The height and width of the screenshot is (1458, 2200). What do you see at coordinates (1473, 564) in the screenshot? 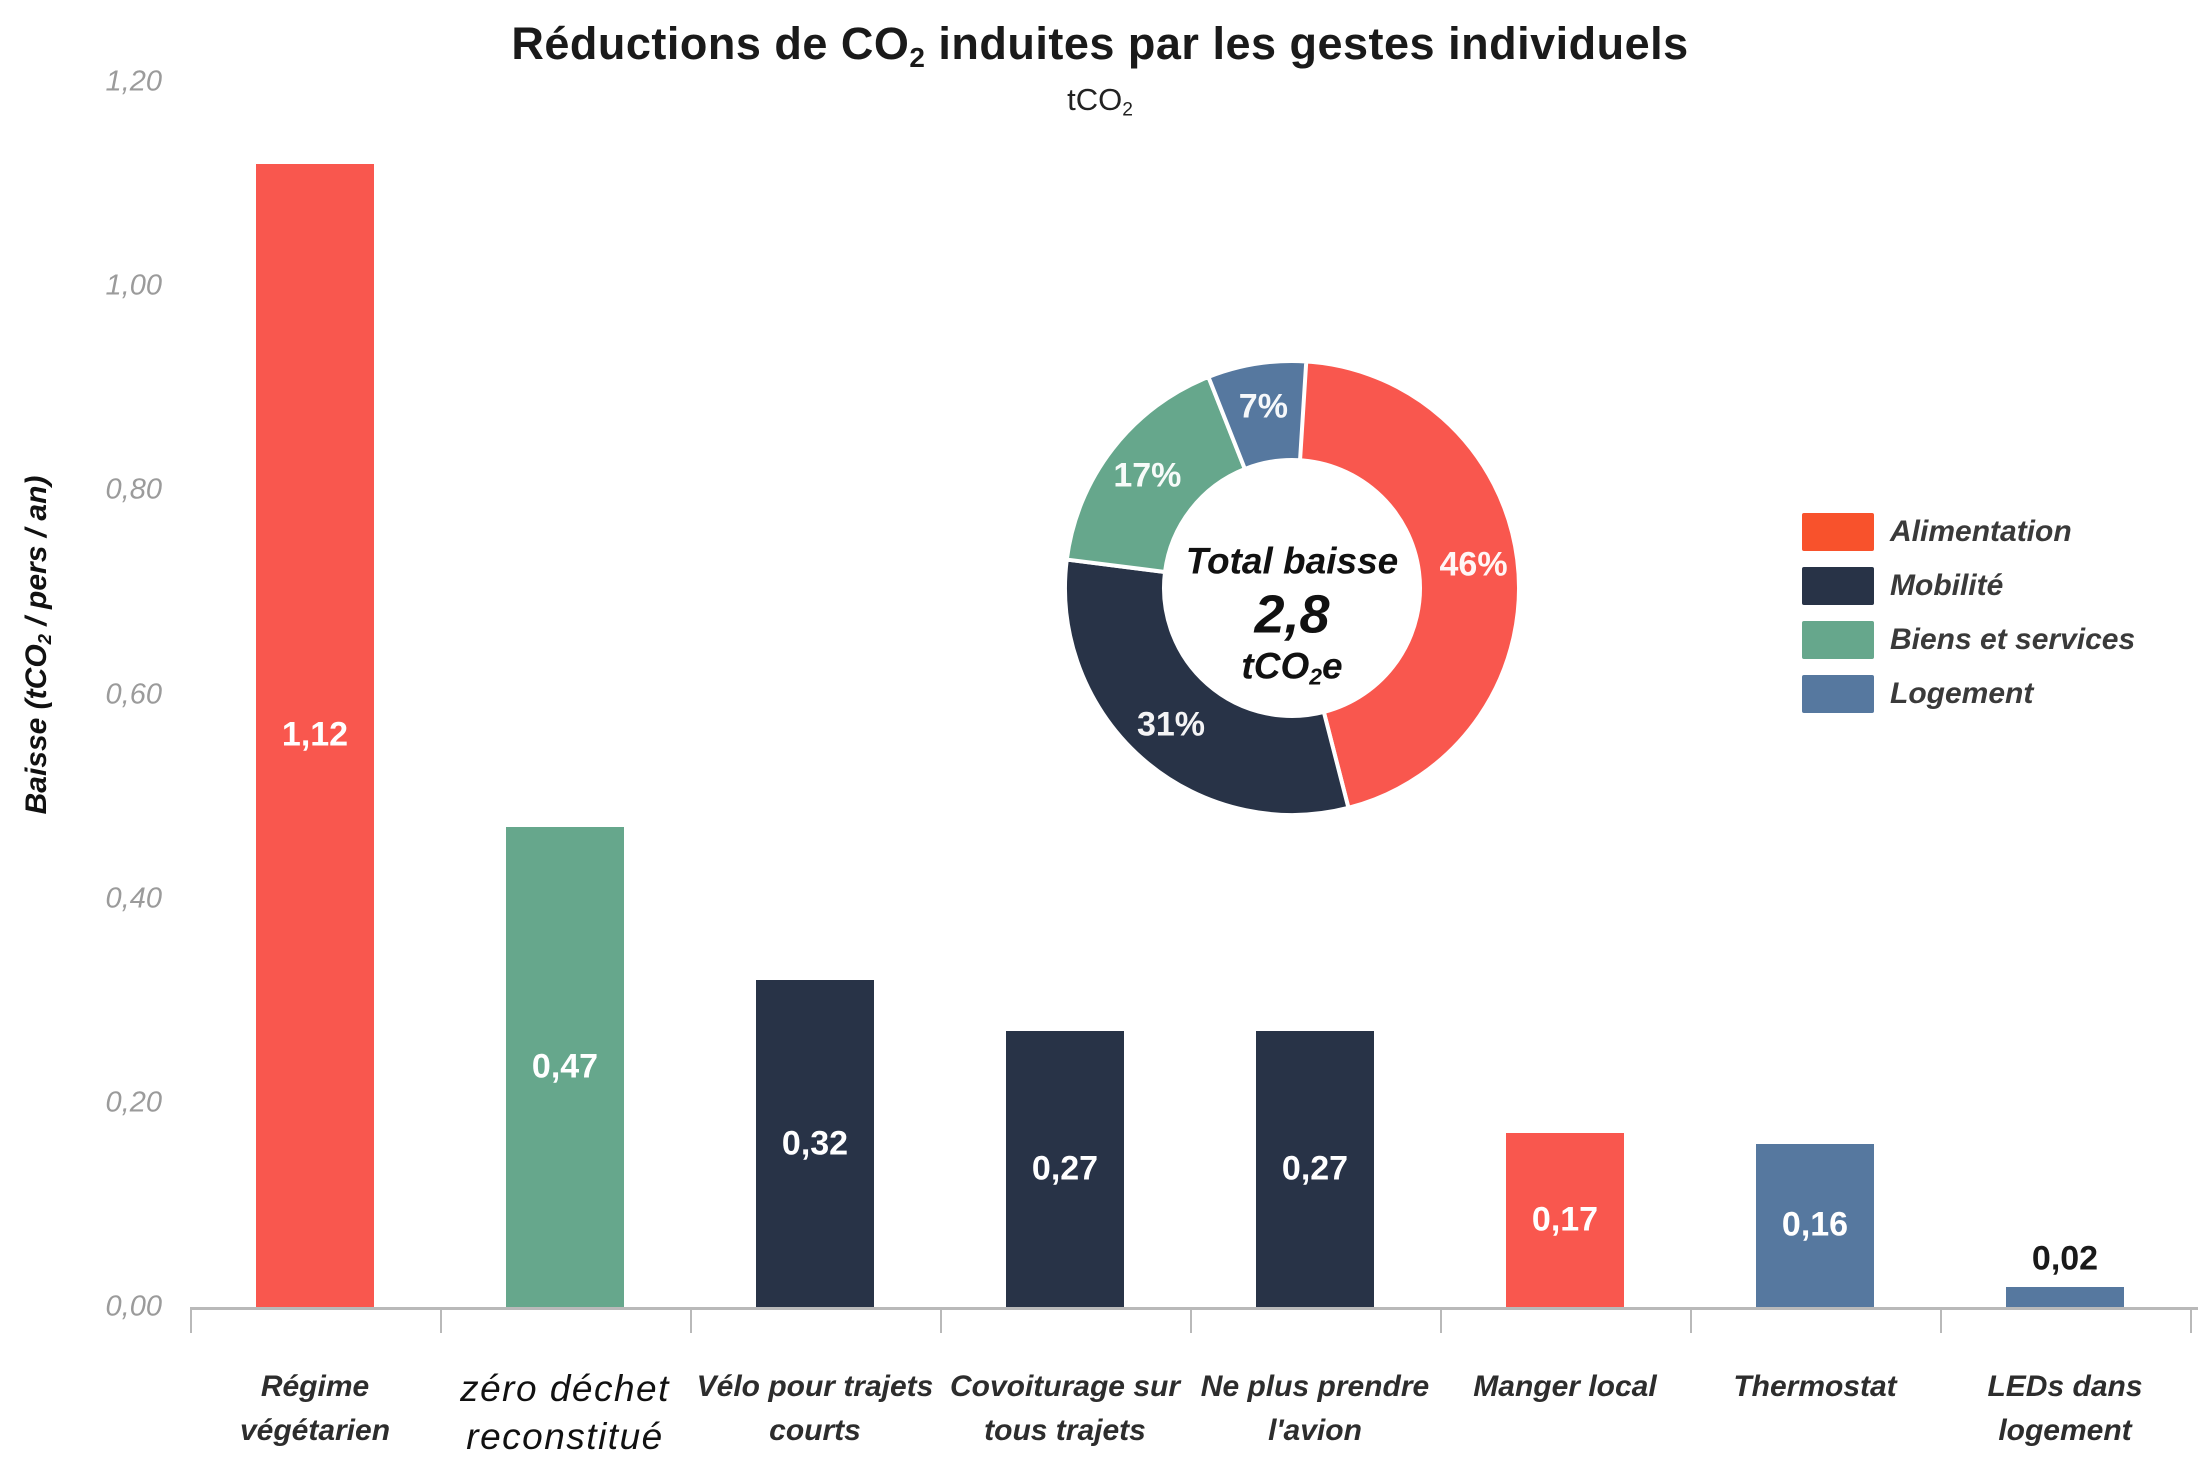
I see `donut-percent-label: 46%` at bounding box center [1473, 564].